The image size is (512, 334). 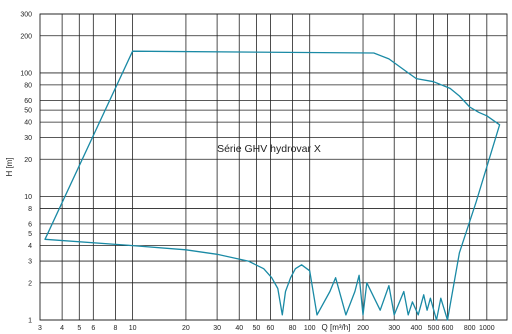 I want to click on x-tick-label: 500, so click(x=434, y=328).